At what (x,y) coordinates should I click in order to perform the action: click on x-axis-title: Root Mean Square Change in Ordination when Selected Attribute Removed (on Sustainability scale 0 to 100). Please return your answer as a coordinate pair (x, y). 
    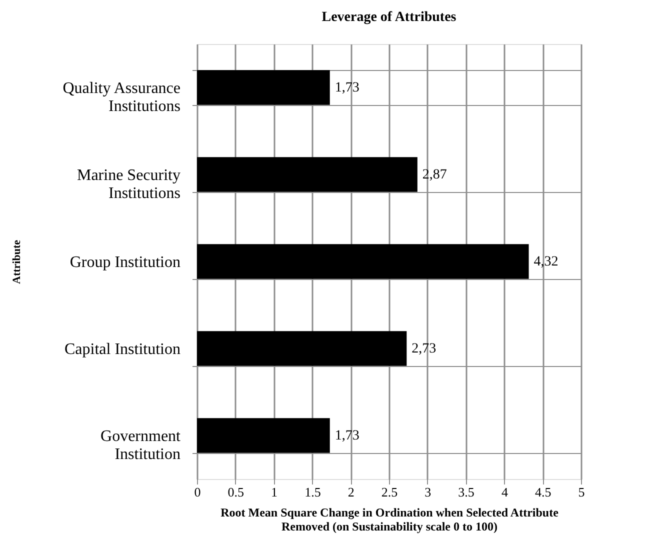
    Looking at the image, I should click on (390, 520).